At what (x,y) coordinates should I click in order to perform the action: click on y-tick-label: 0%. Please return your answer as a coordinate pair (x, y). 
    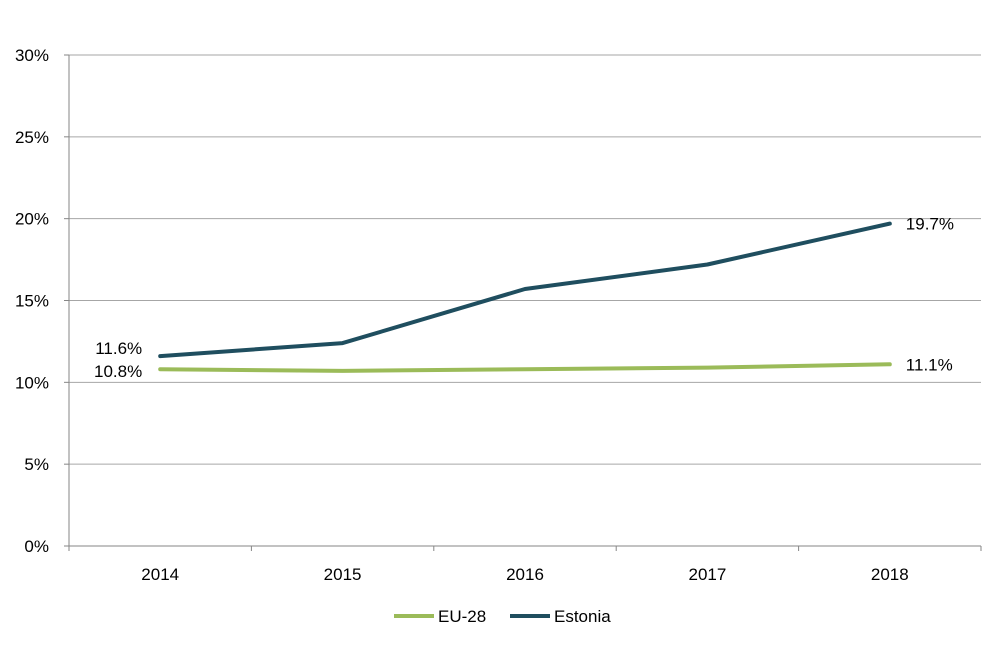
    Looking at the image, I should click on (36, 546).